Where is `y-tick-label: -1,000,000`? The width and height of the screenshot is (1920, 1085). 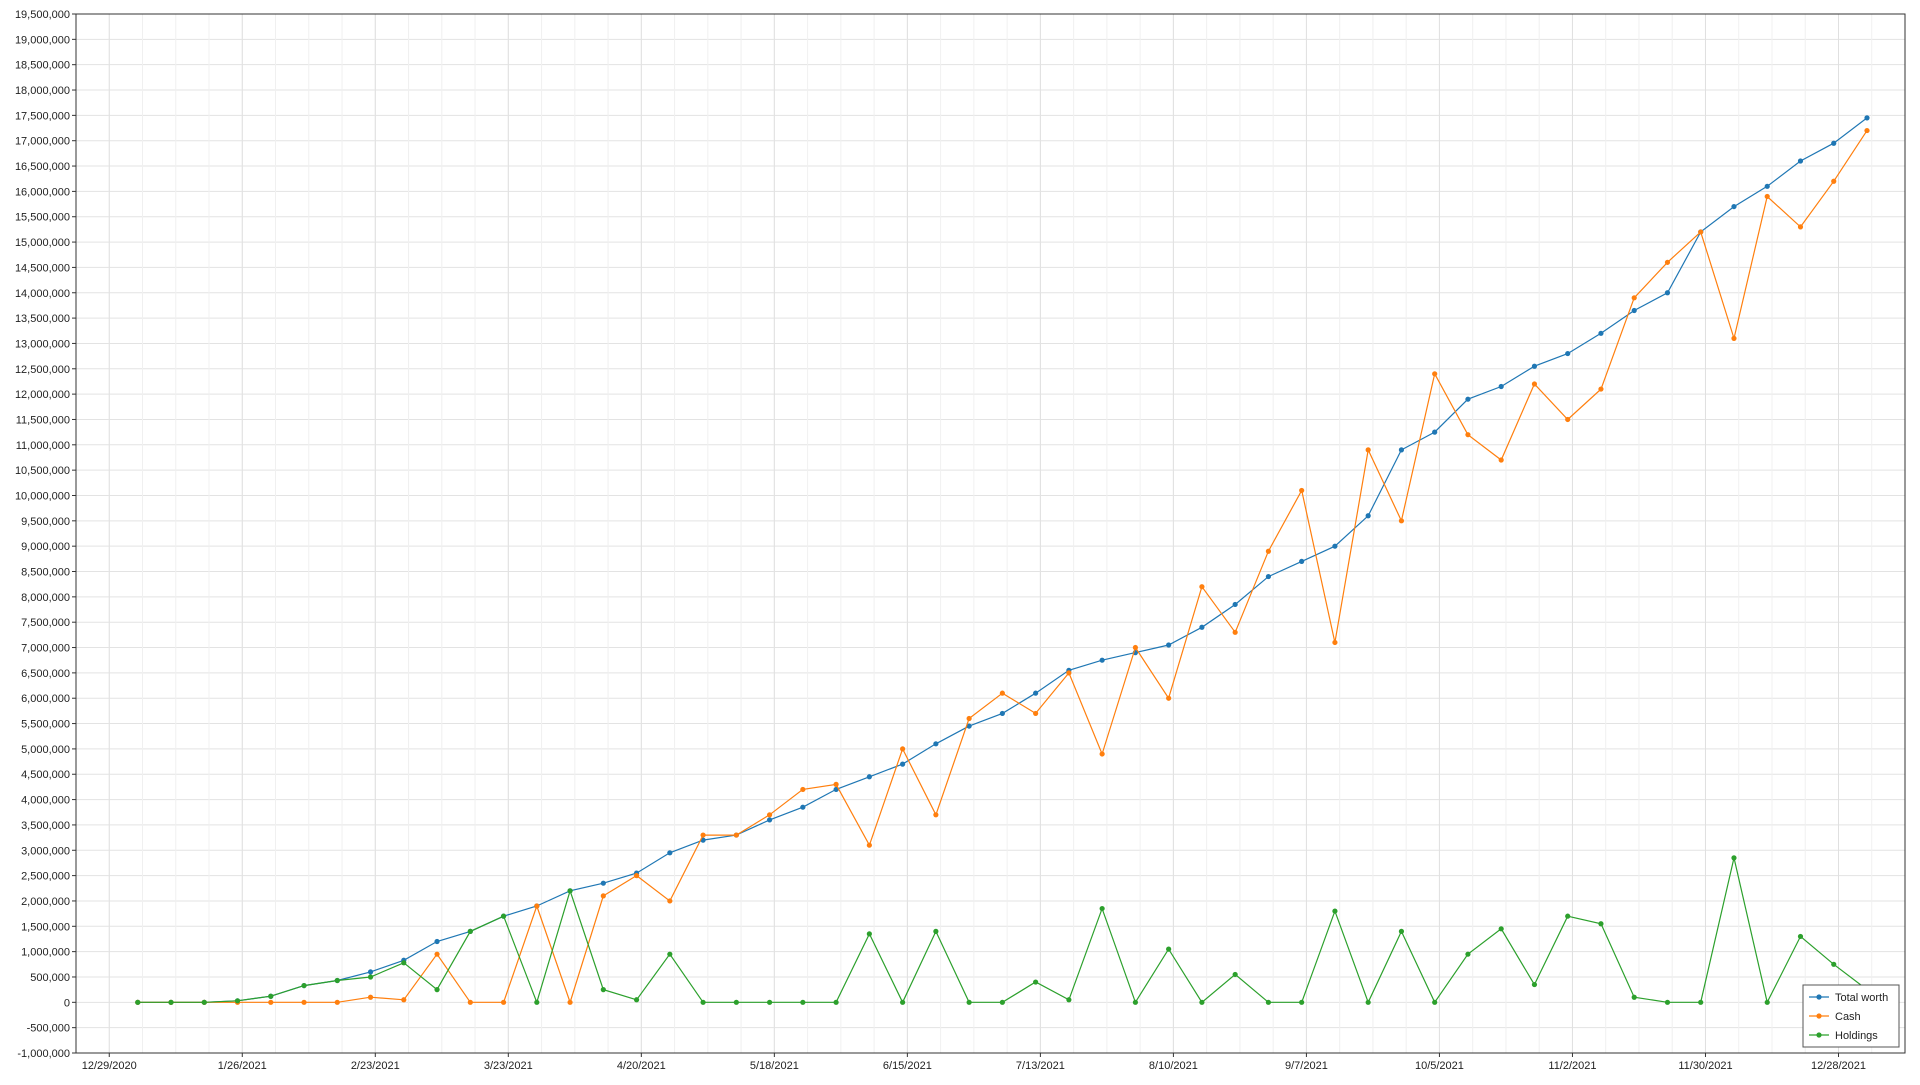
y-tick-label: -1,000,000 is located at coordinates (43, 1054).